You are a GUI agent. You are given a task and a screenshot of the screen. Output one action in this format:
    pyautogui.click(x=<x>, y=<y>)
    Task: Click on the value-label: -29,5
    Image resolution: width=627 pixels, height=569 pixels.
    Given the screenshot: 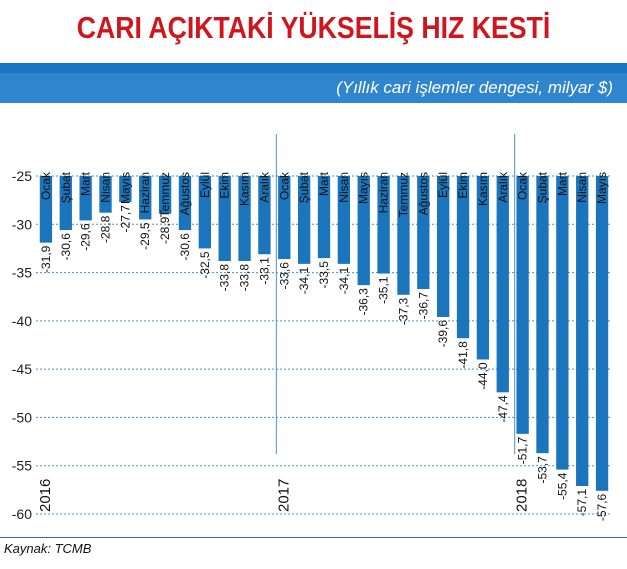 What is the action you would take?
    pyautogui.click(x=145, y=236)
    